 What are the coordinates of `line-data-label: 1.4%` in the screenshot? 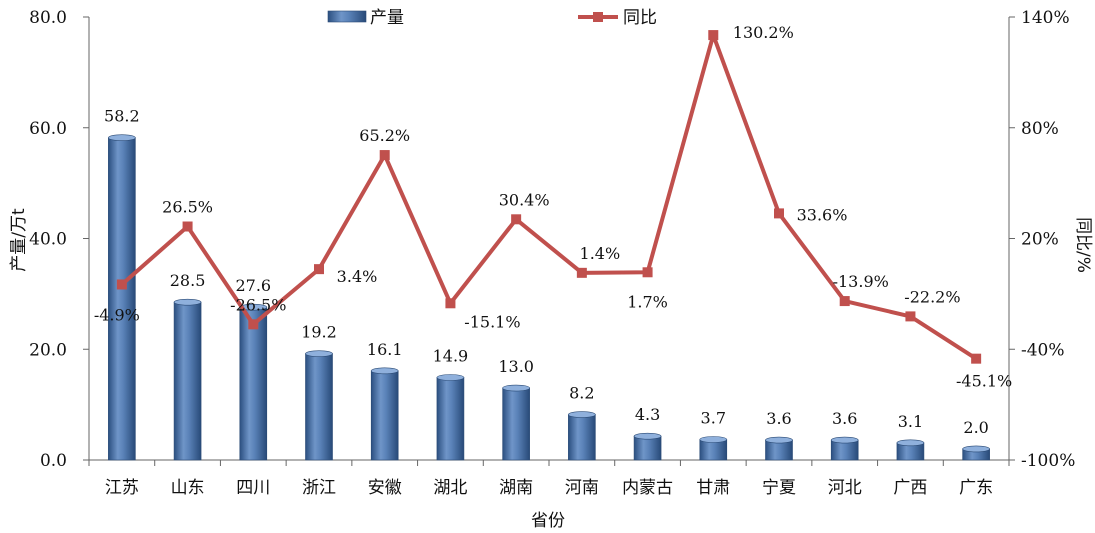 It's located at (600, 253).